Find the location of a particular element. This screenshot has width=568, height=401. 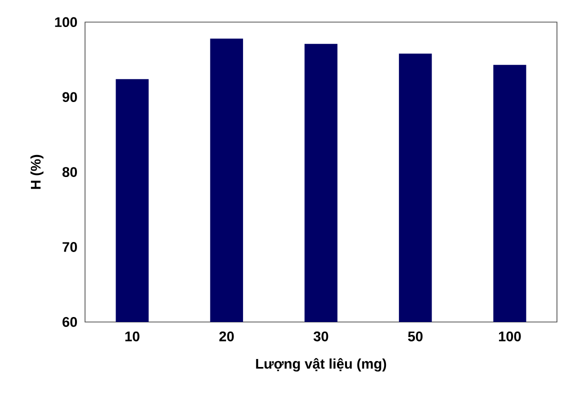

y-tick-label: 80 is located at coordinates (69, 172).